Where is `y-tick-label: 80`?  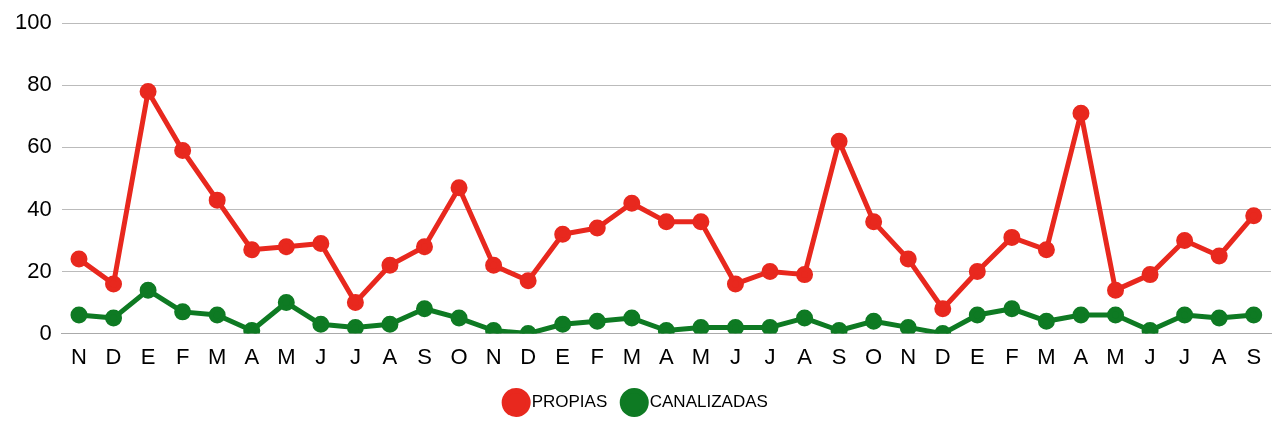 y-tick-label: 80 is located at coordinates (39, 84).